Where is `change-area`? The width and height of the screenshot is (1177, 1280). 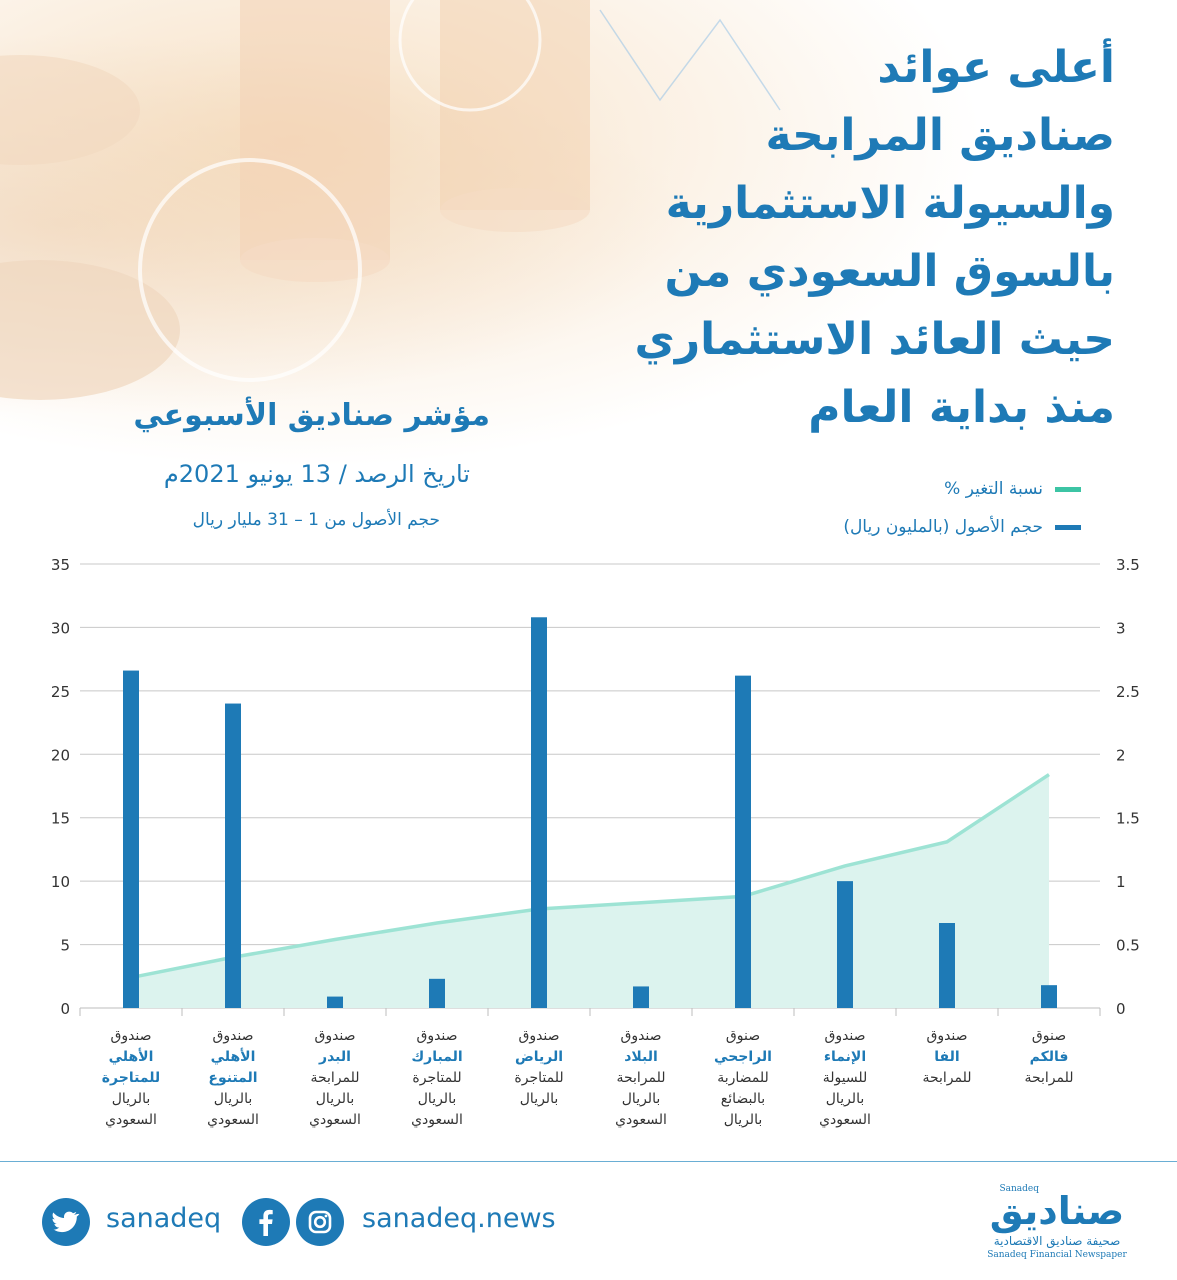
change-area is located at coordinates (590, 891).